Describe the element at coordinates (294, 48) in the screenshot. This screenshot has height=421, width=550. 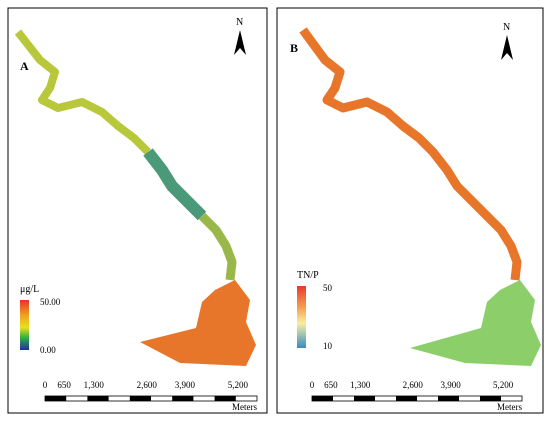
I see `panel-label: B` at that location.